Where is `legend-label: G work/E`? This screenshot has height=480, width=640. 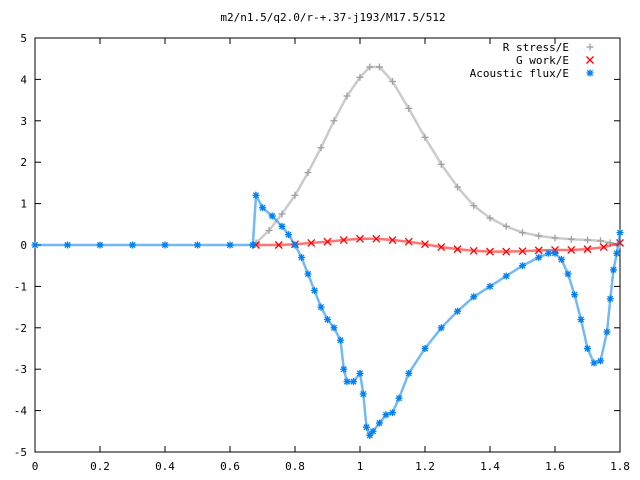
legend-label: G work/E is located at coordinates (542, 60).